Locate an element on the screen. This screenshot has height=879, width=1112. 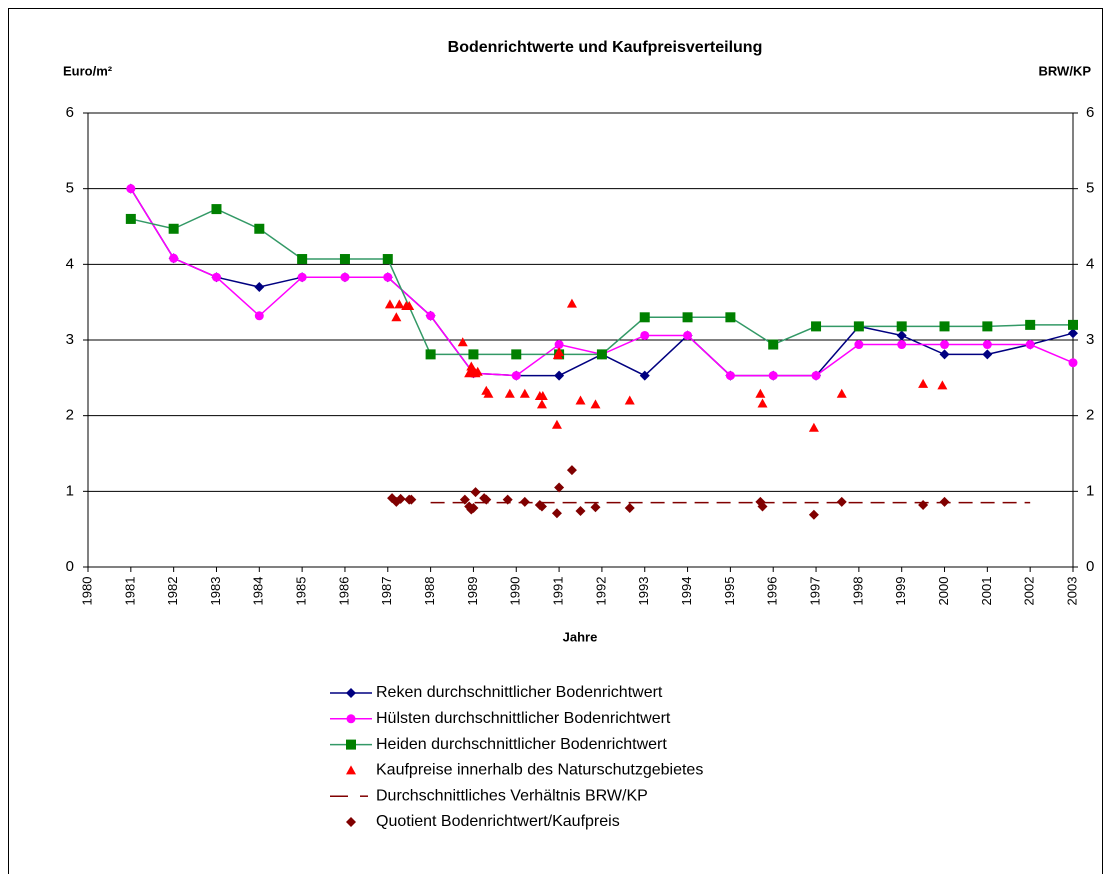
y-tick-label: 4 is located at coordinates (70, 263).